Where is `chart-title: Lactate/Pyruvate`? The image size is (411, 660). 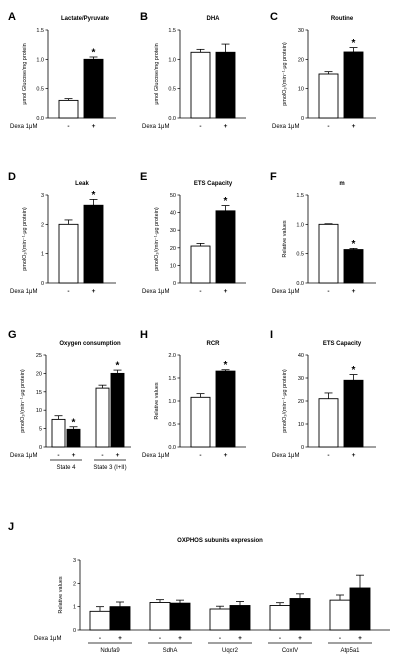
chart-title: Lactate/Pyruvate is located at coordinates (85, 19).